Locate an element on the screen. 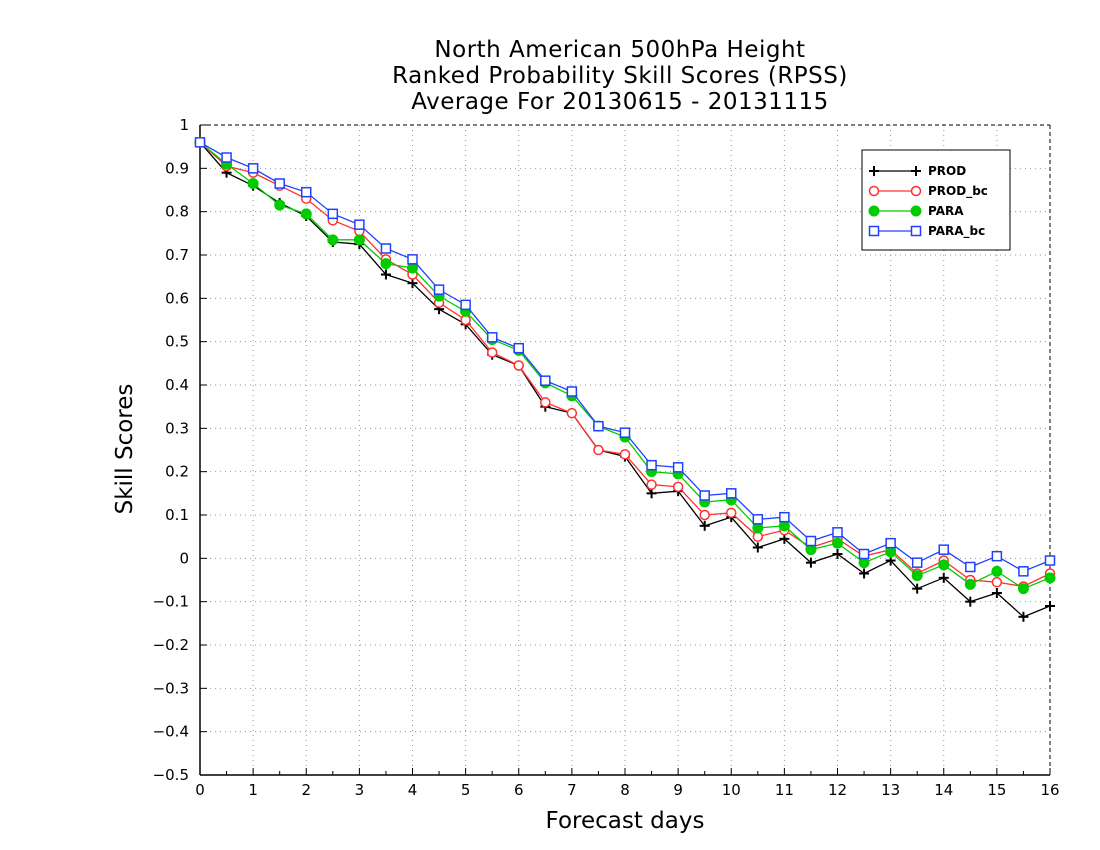 The image size is (1100, 850). y-tick-label: 0.9 is located at coordinates (177, 168).